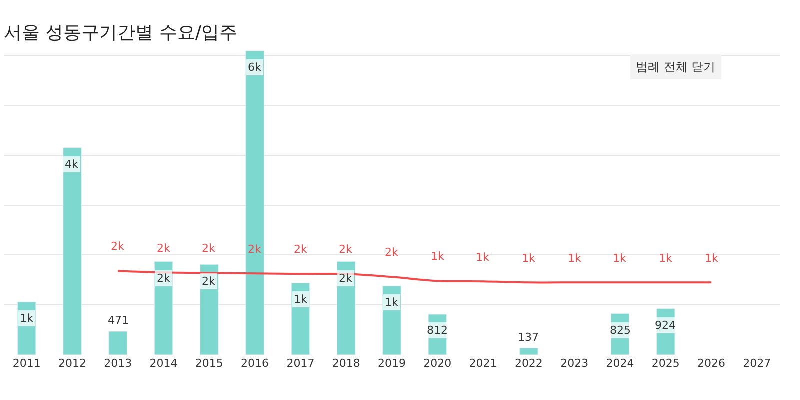 The width and height of the screenshot is (800, 400). I want to click on x-tick-label: 2017, so click(300, 363).